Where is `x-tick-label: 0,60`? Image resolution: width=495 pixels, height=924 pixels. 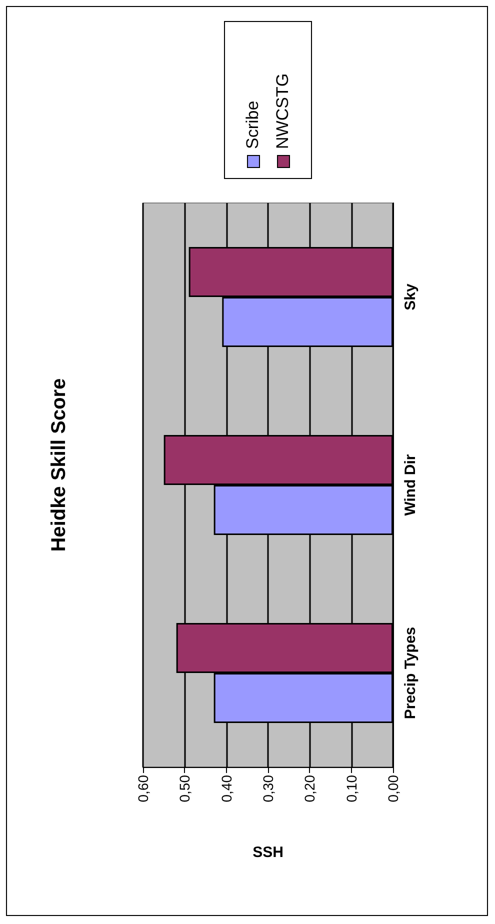 x-tick-label: 0,60 is located at coordinates (143, 788).